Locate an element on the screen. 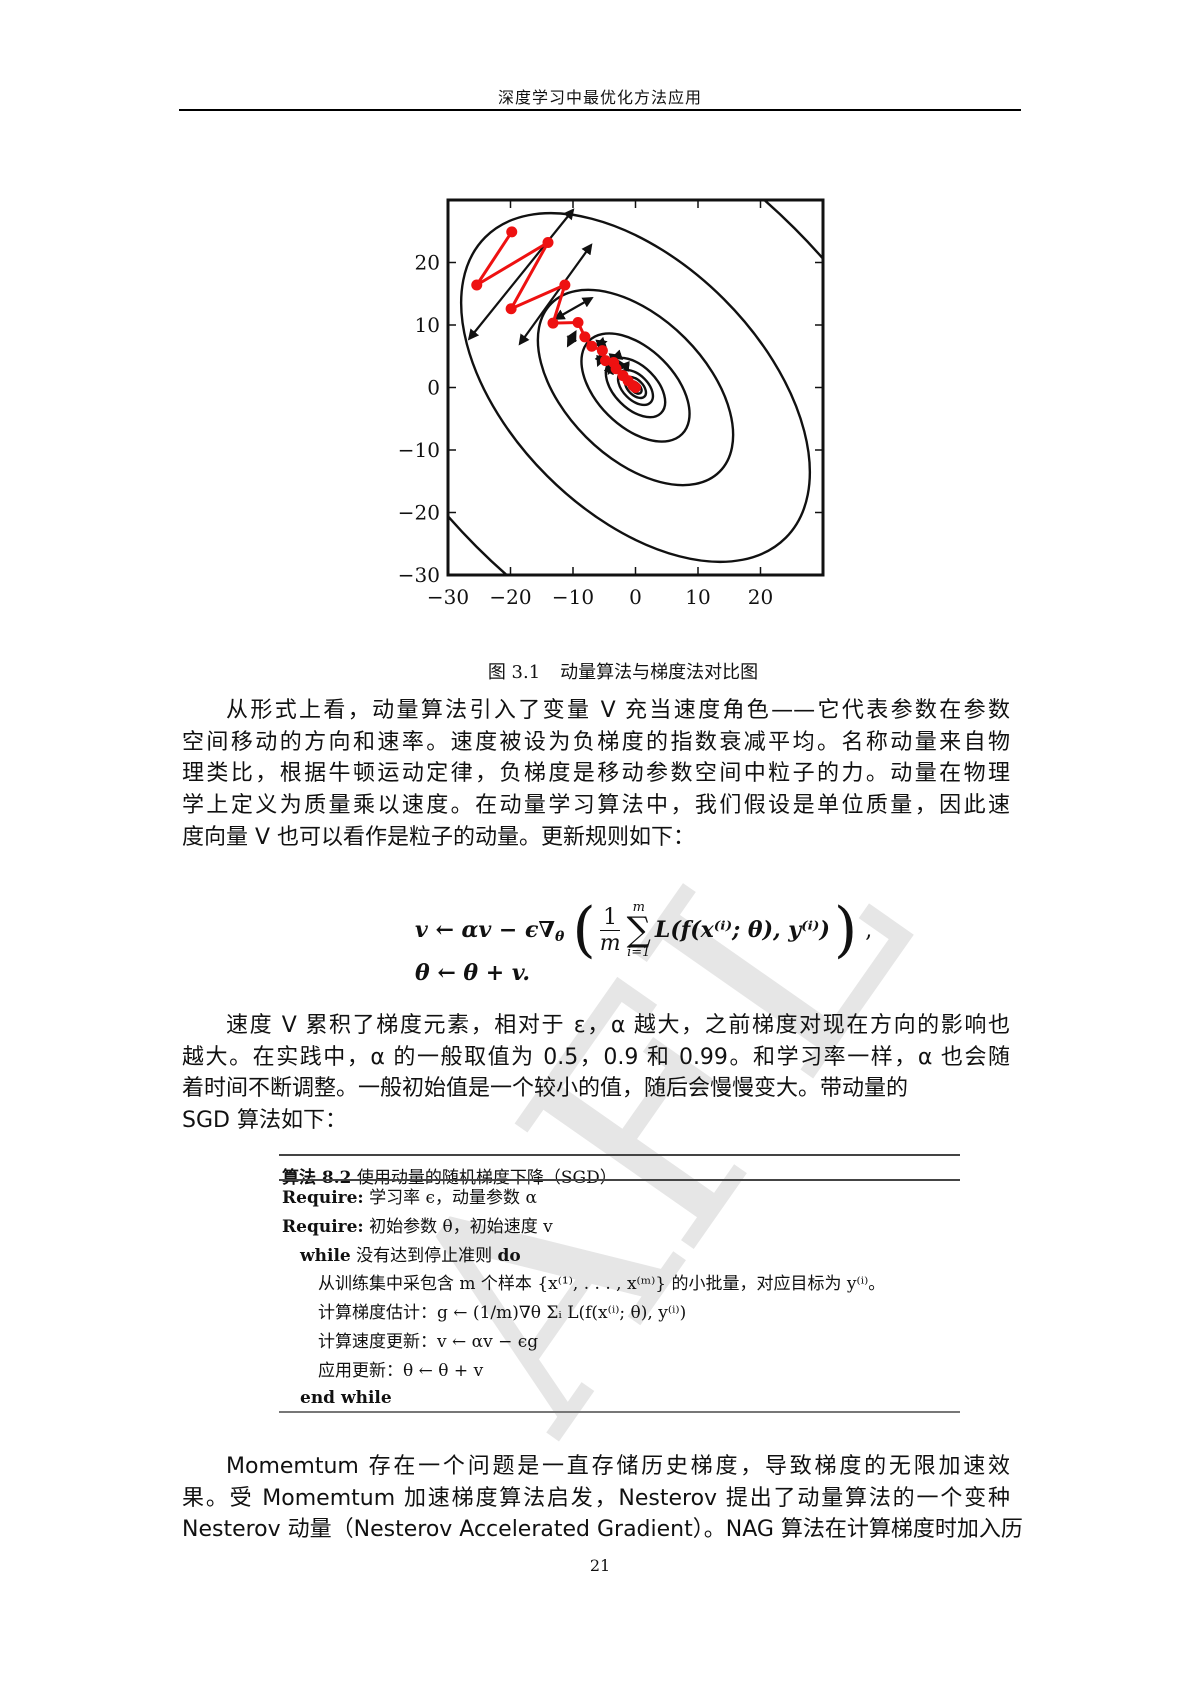 The height and width of the screenshot is (1684, 1191). axis-ticks: −30 −20 −10 0 10 20 20 10 0 −10 −20 −30 is located at coordinates (610, 404).